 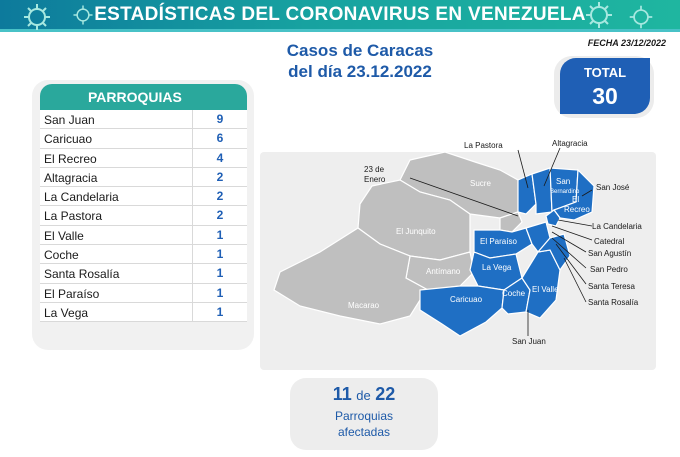 I want to click on subtitle-line2: del día 23.12.2022, so click(x=360, y=71).